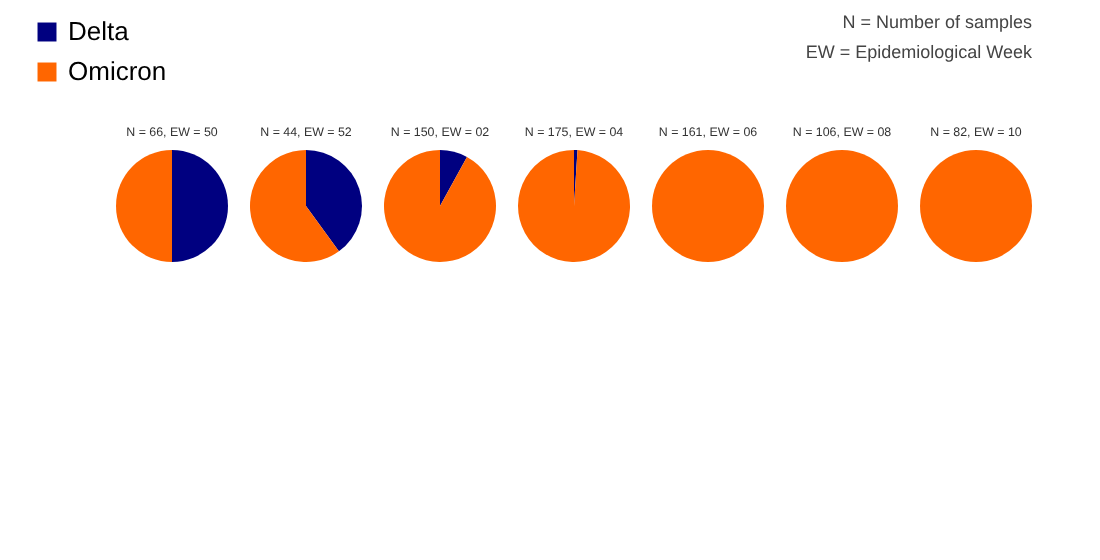 The image size is (1100, 560). I want to click on text: N = Number of samples, so click(937, 21).